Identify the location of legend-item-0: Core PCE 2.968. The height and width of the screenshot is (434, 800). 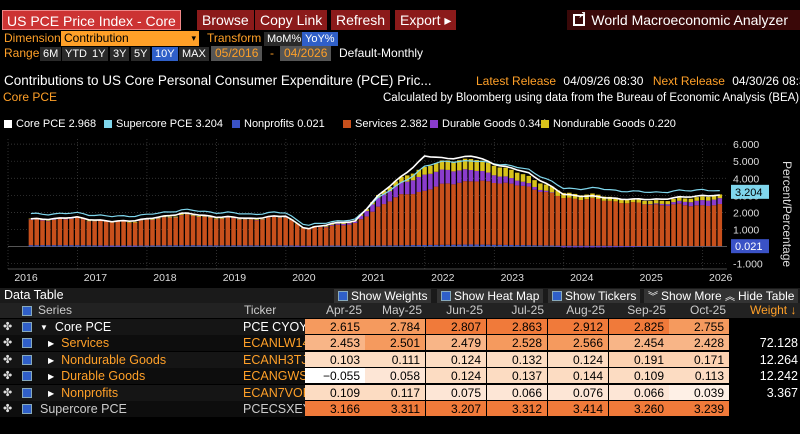
(50, 124).